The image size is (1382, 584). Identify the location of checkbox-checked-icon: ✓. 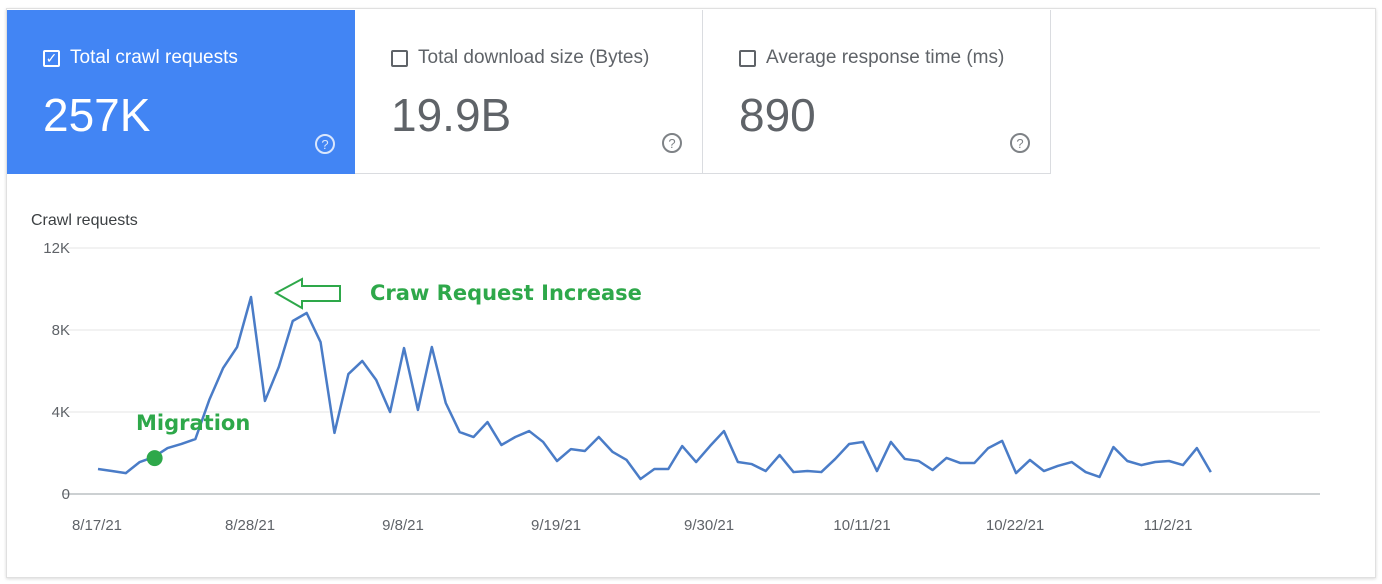
(51, 58).